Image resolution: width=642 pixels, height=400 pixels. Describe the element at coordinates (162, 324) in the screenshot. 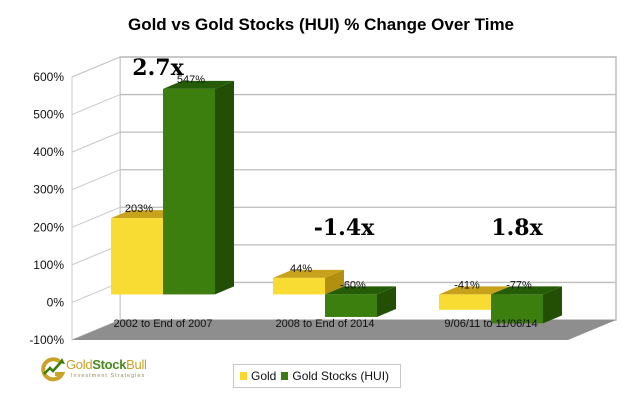

I see `category-label: 2002 to End of 2007` at that location.